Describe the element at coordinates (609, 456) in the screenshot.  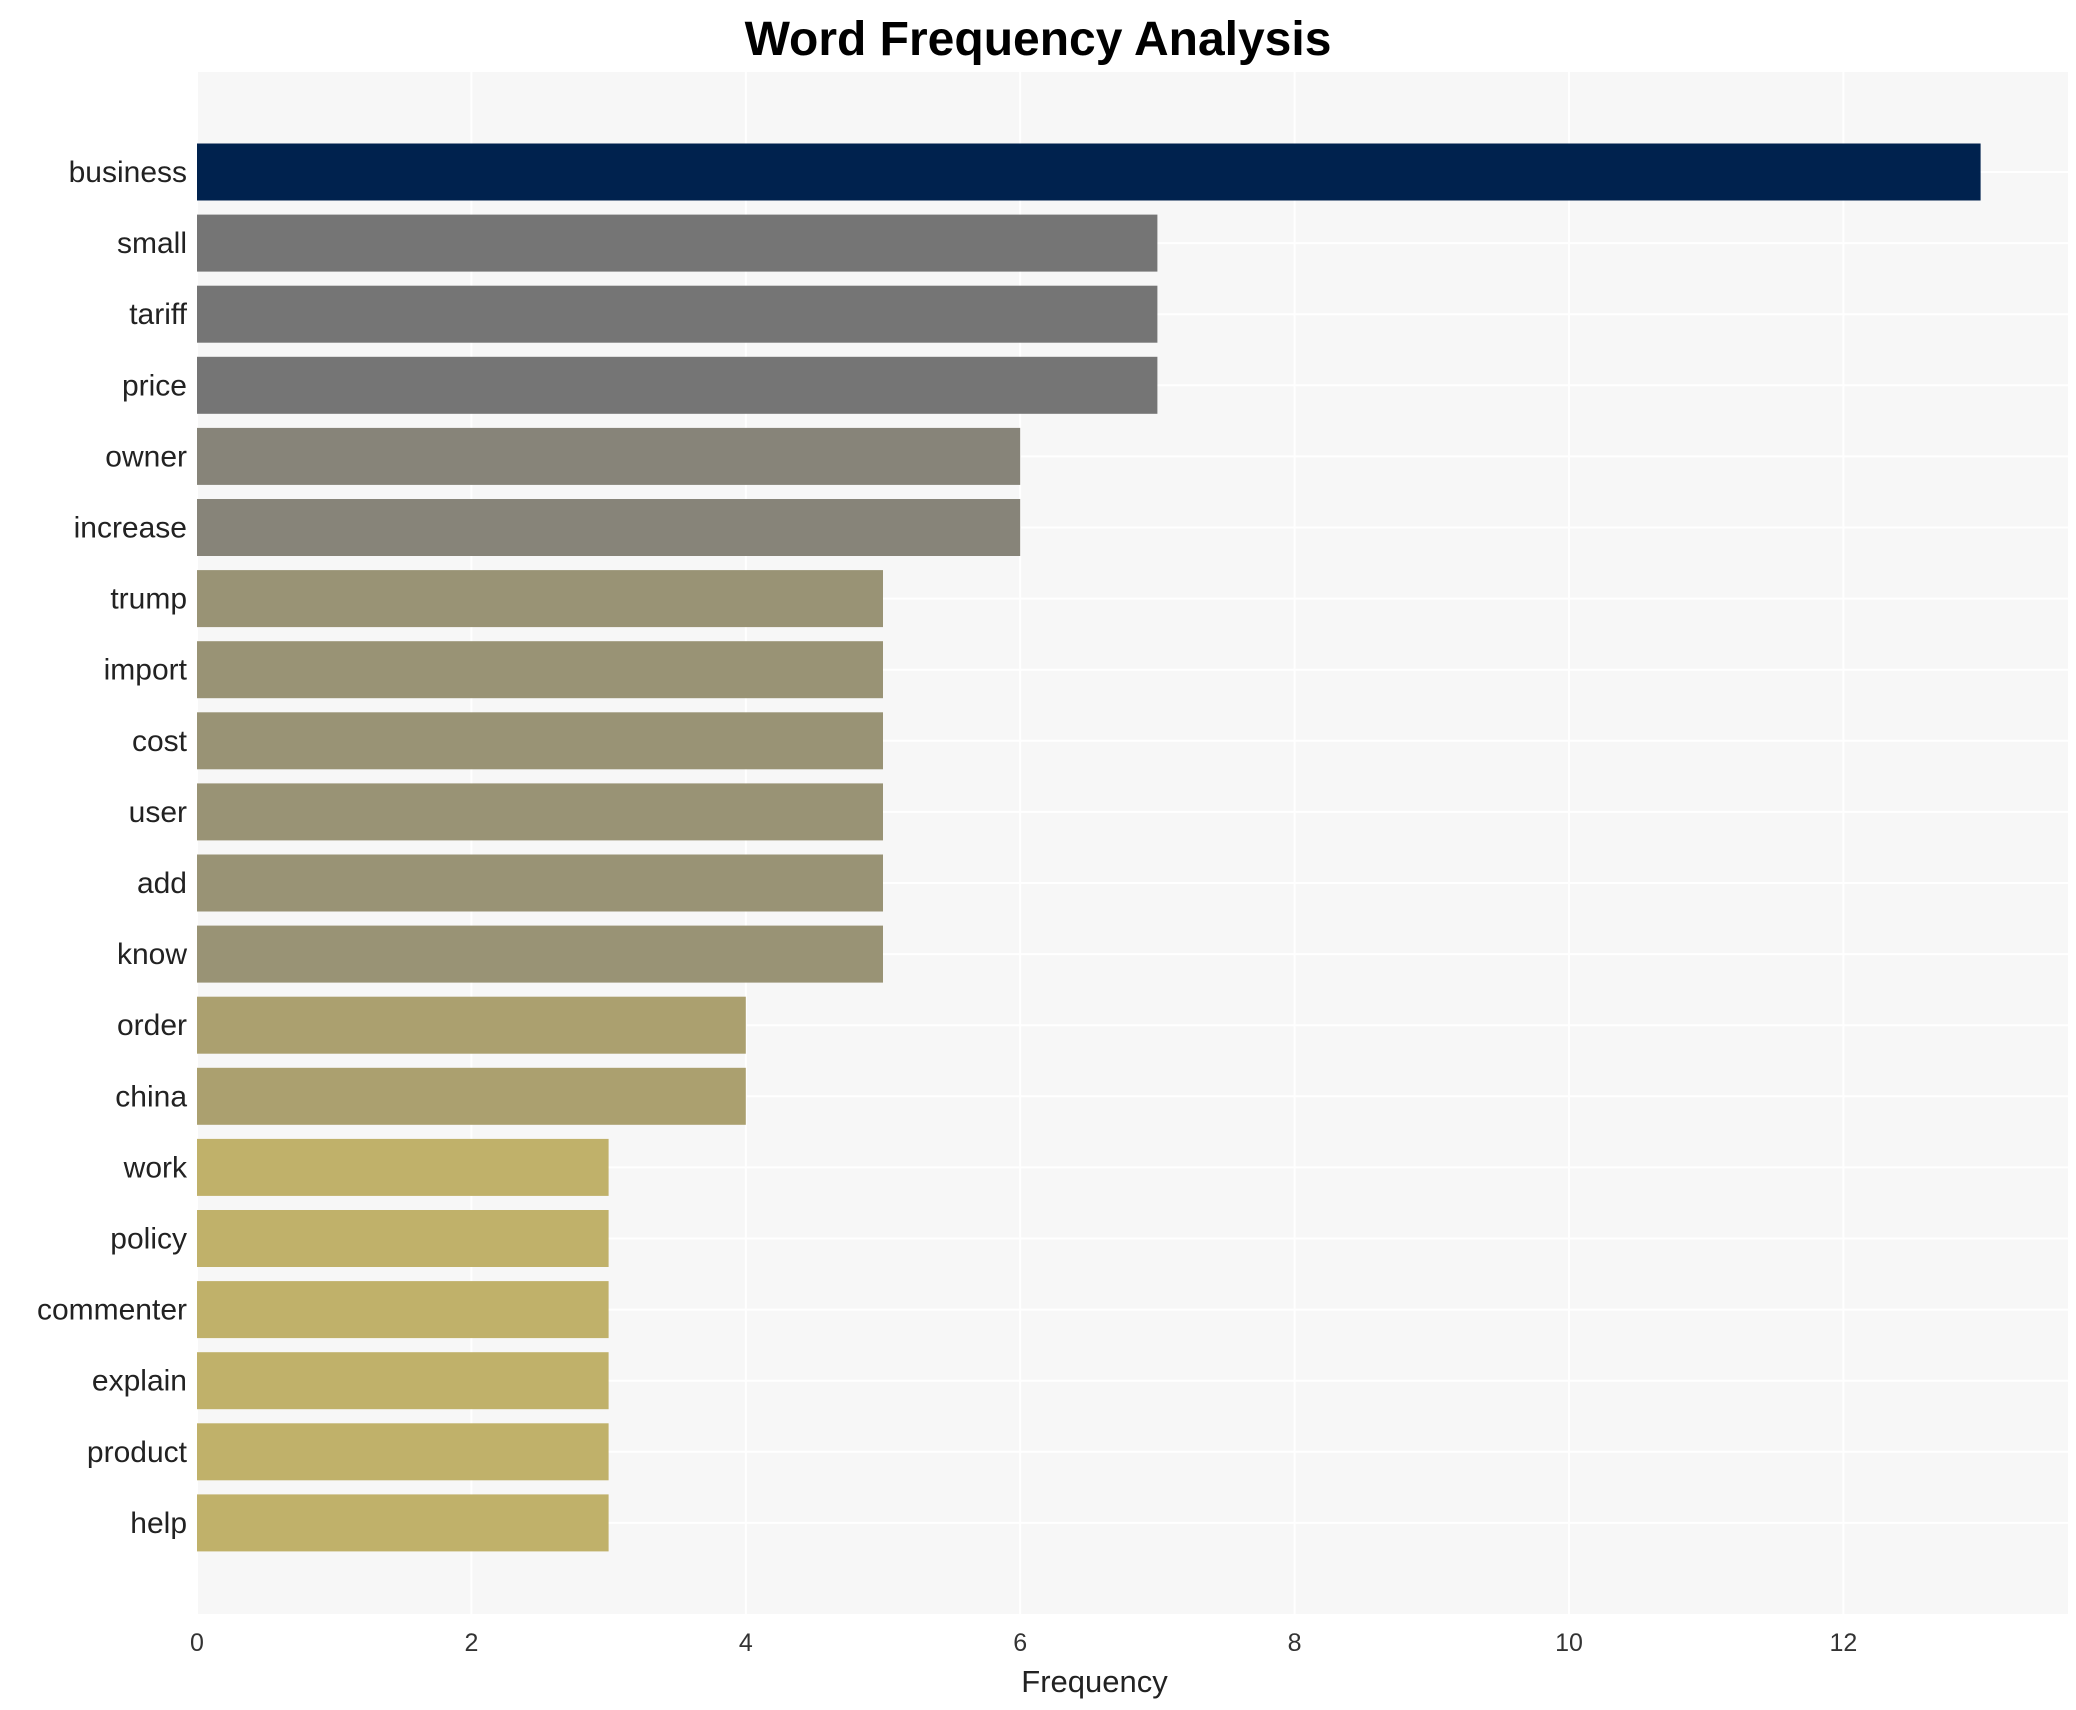
I see `bar-owner` at that location.